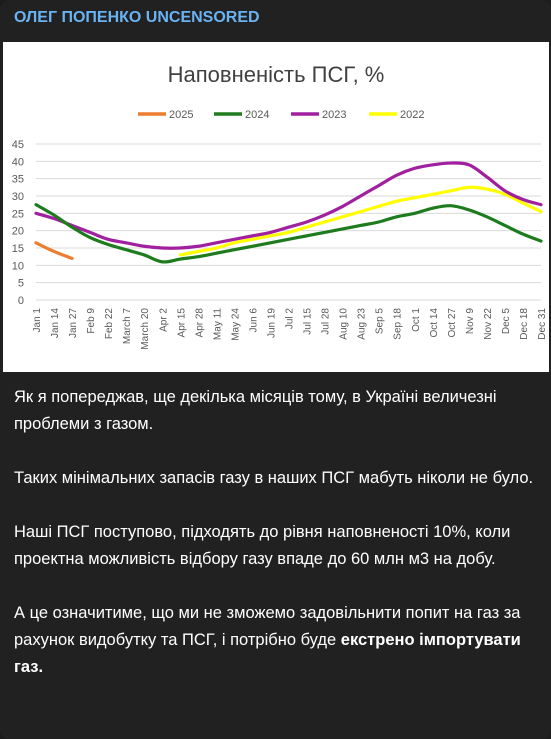 The image size is (551, 739). What do you see at coordinates (416, 320) in the screenshot?
I see `x-tick-label: Oct 1` at bounding box center [416, 320].